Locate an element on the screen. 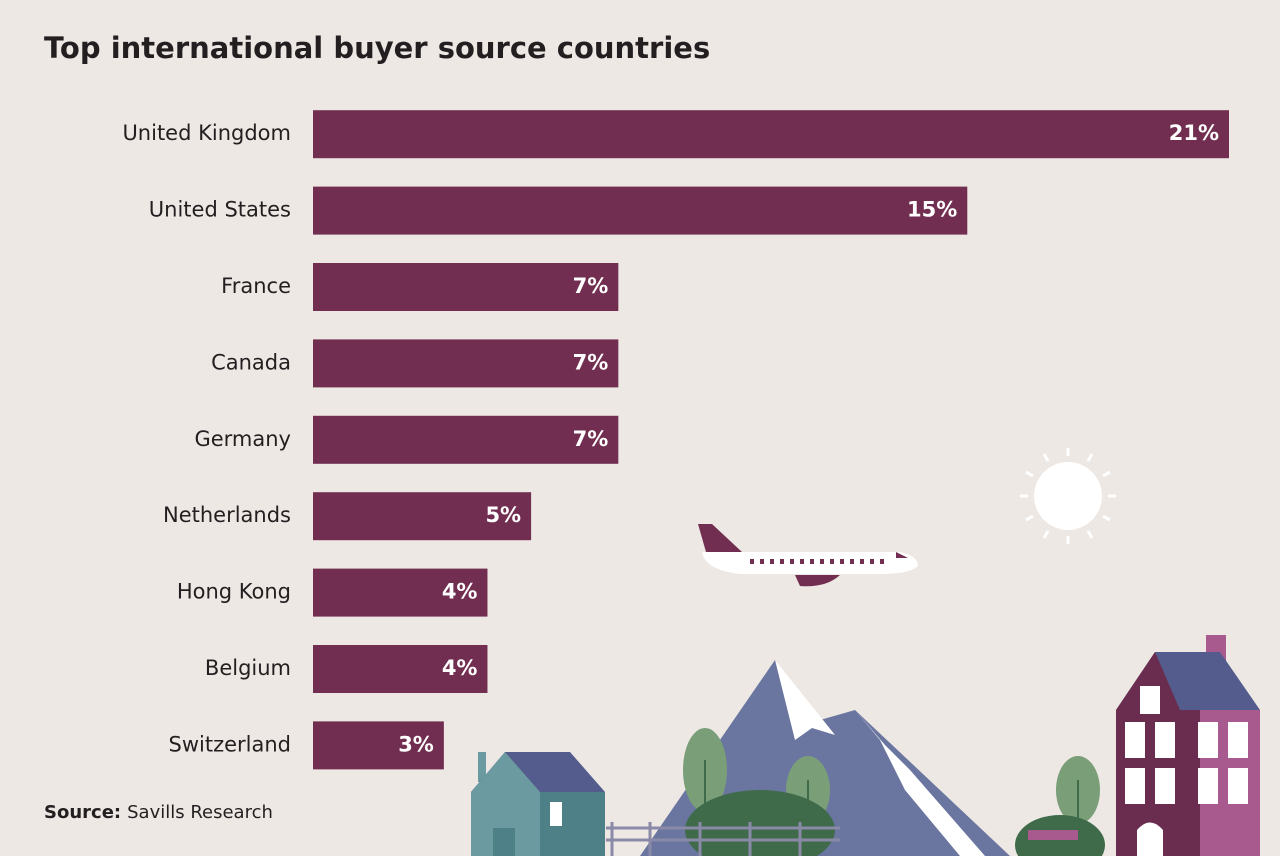 This screenshot has height=856, width=1280. category-label: United States is located at coordinates (220, 210).